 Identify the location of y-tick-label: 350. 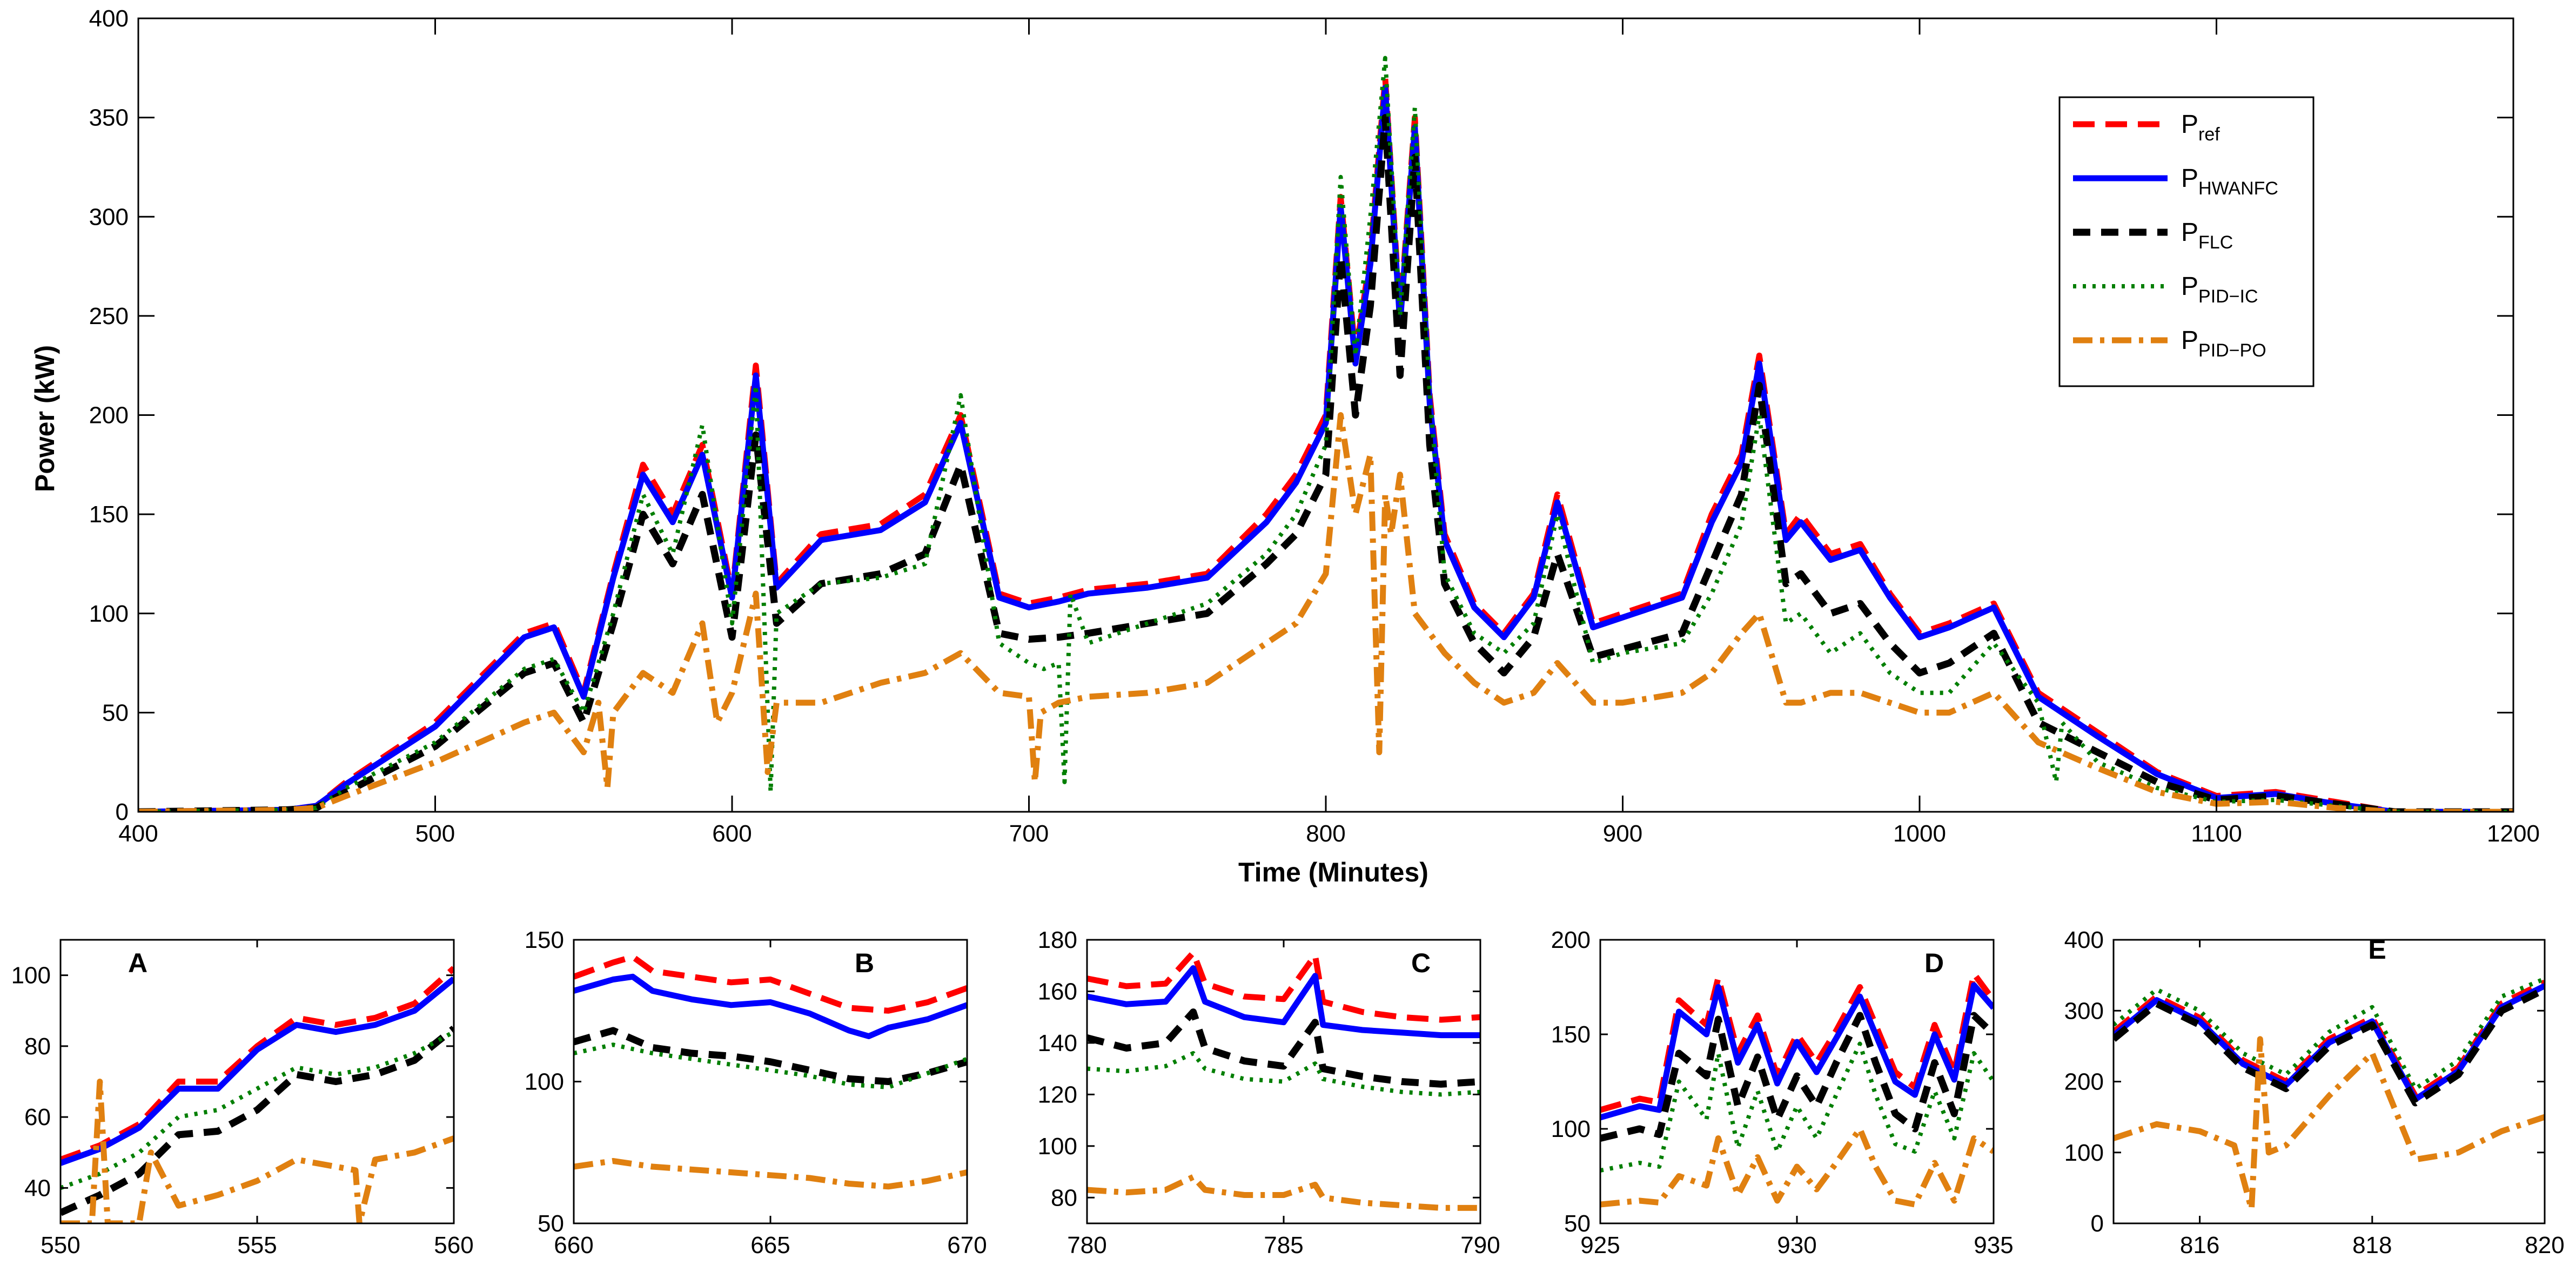
(109, 118).